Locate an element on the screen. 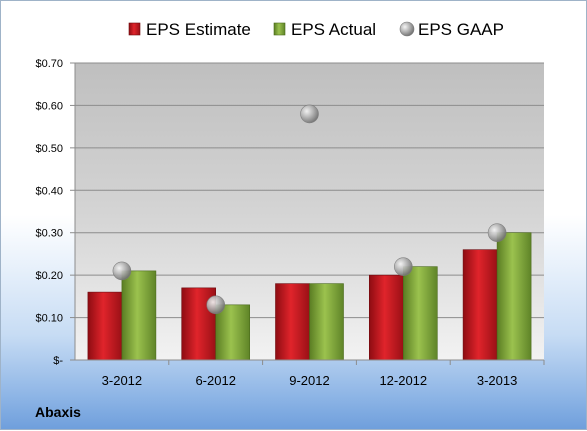 Image resolution: width=587 pixels, height=431 pixels. y-tick-label: $0.10 is located at coordinates (49, 319).